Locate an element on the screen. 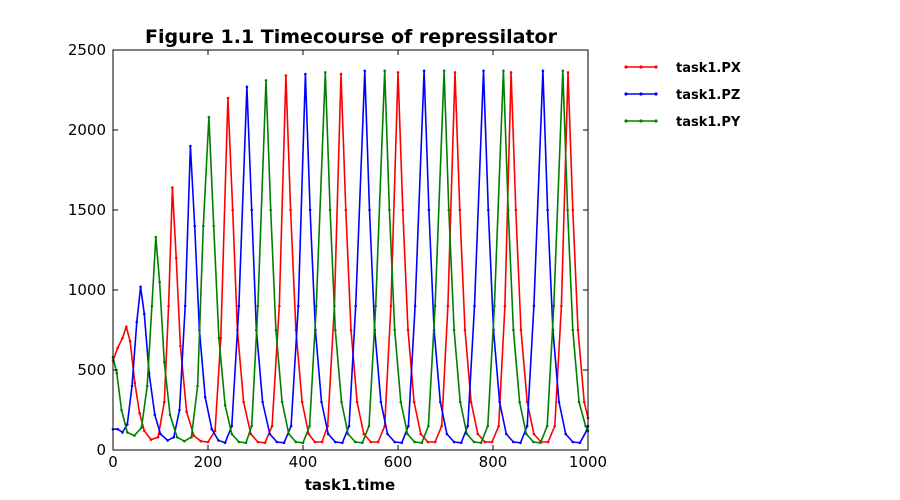  legend-item: task1.PZ is located at coordinates (682, 95).